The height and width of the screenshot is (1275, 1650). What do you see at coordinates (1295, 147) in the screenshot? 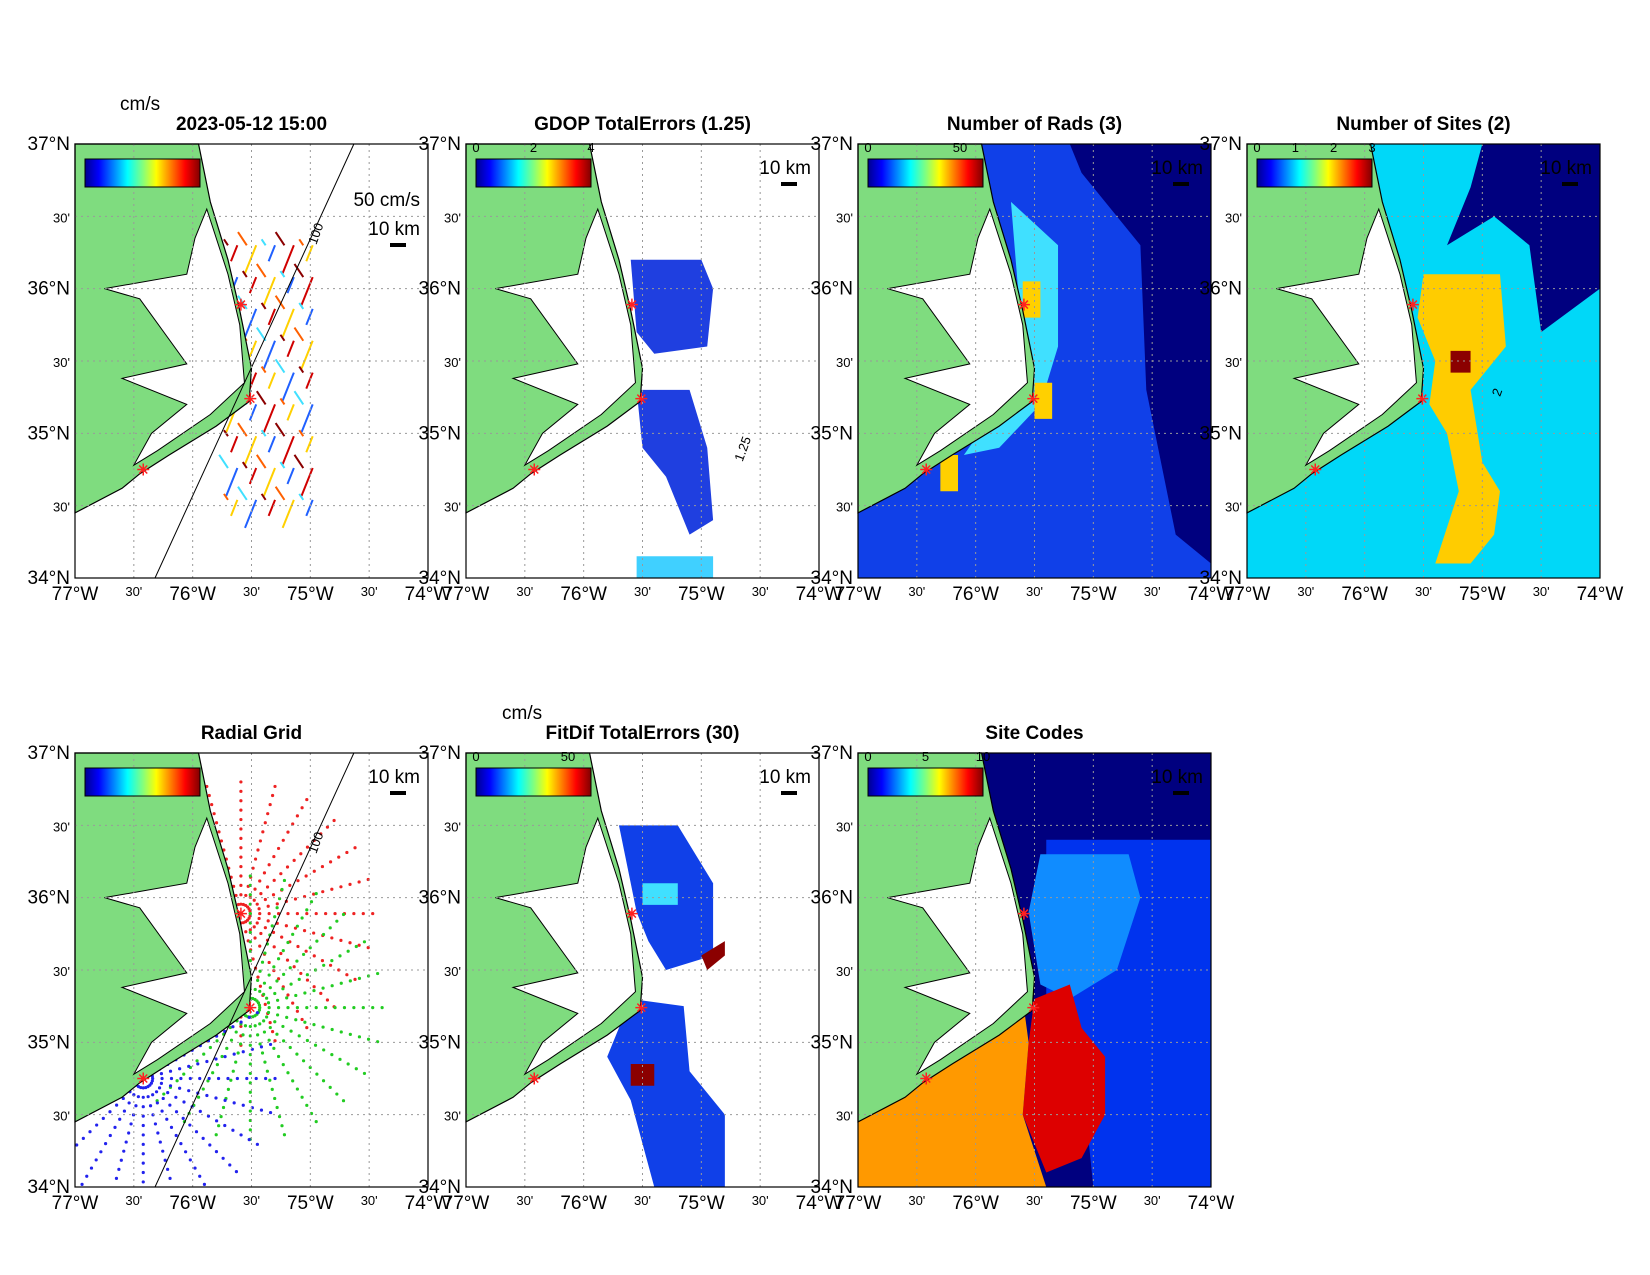
I see `colorbar-tick: 1` at bounding box center [1295, 147].